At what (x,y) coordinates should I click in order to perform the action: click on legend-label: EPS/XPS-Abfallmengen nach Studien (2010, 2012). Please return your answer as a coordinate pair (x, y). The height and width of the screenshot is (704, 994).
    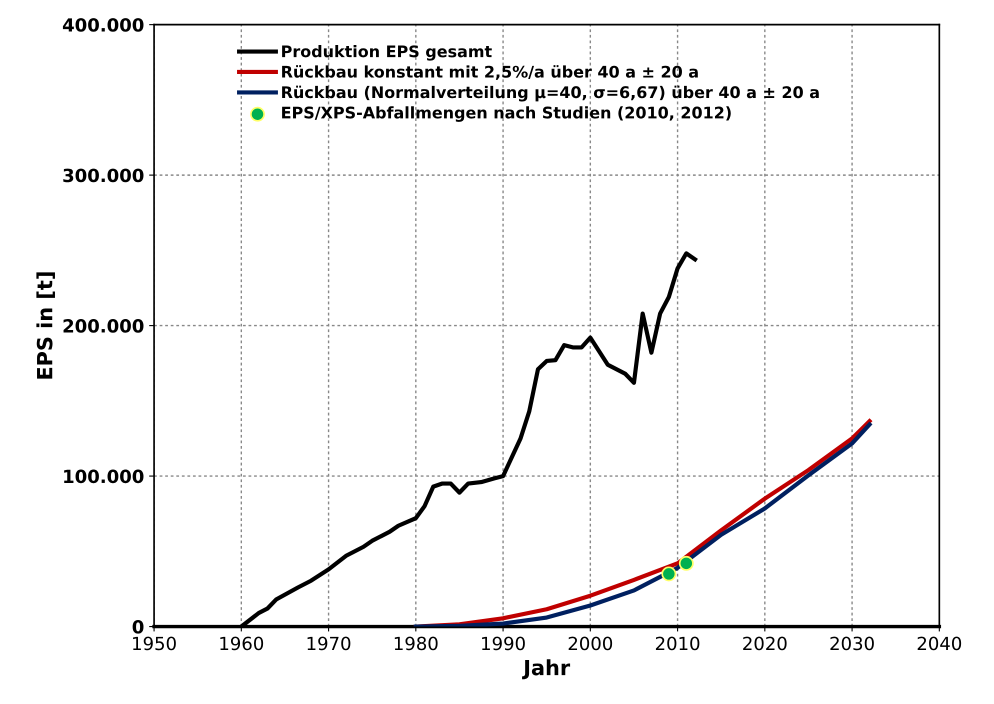
    Looking at the image, I should click on (506, 114).